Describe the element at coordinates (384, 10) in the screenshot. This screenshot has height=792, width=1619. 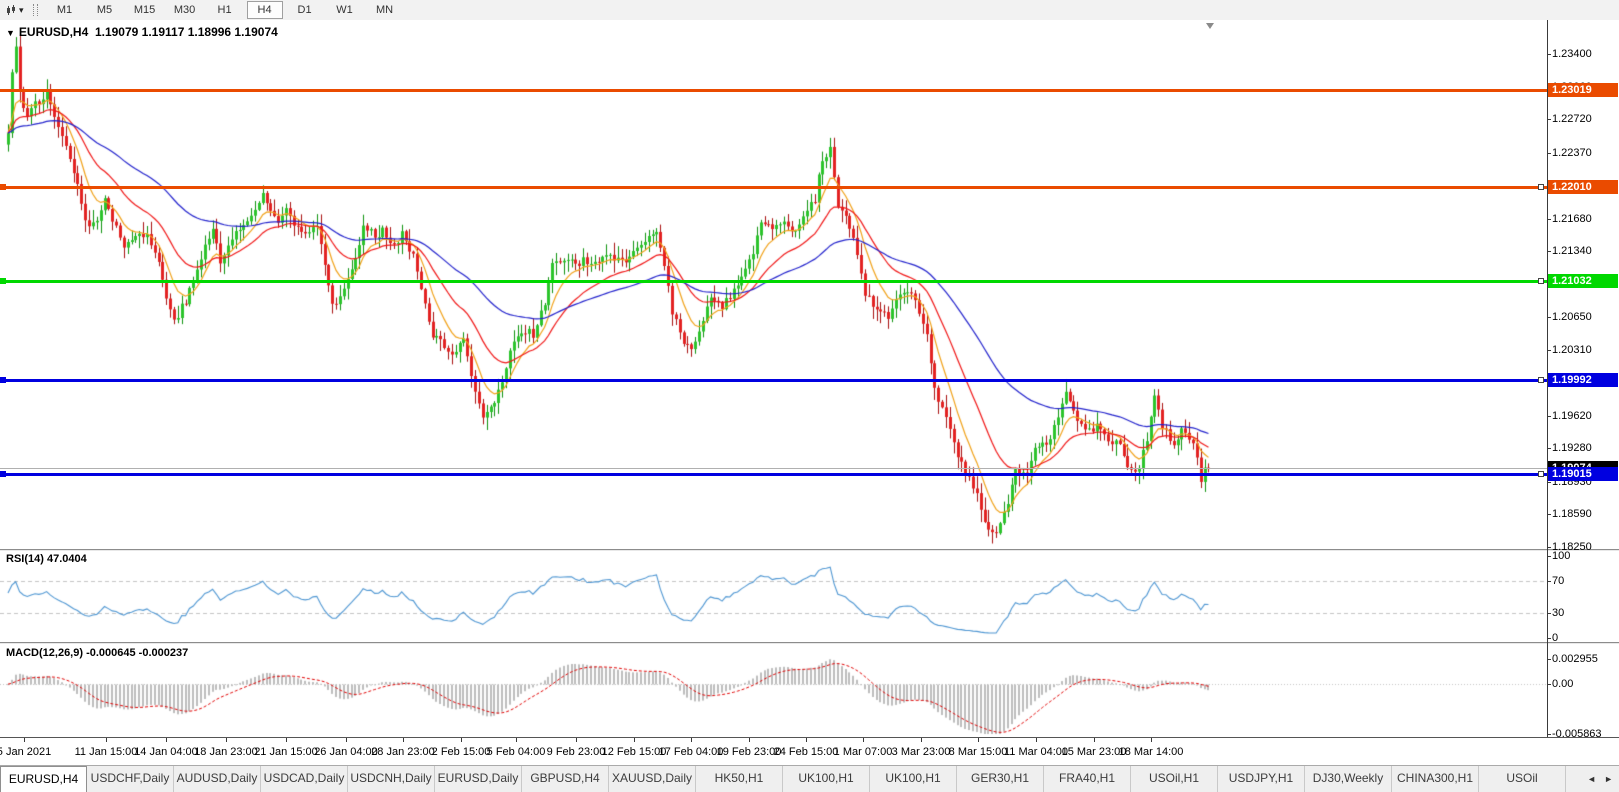
I see `timeframe-button-mn: MN` at that location.